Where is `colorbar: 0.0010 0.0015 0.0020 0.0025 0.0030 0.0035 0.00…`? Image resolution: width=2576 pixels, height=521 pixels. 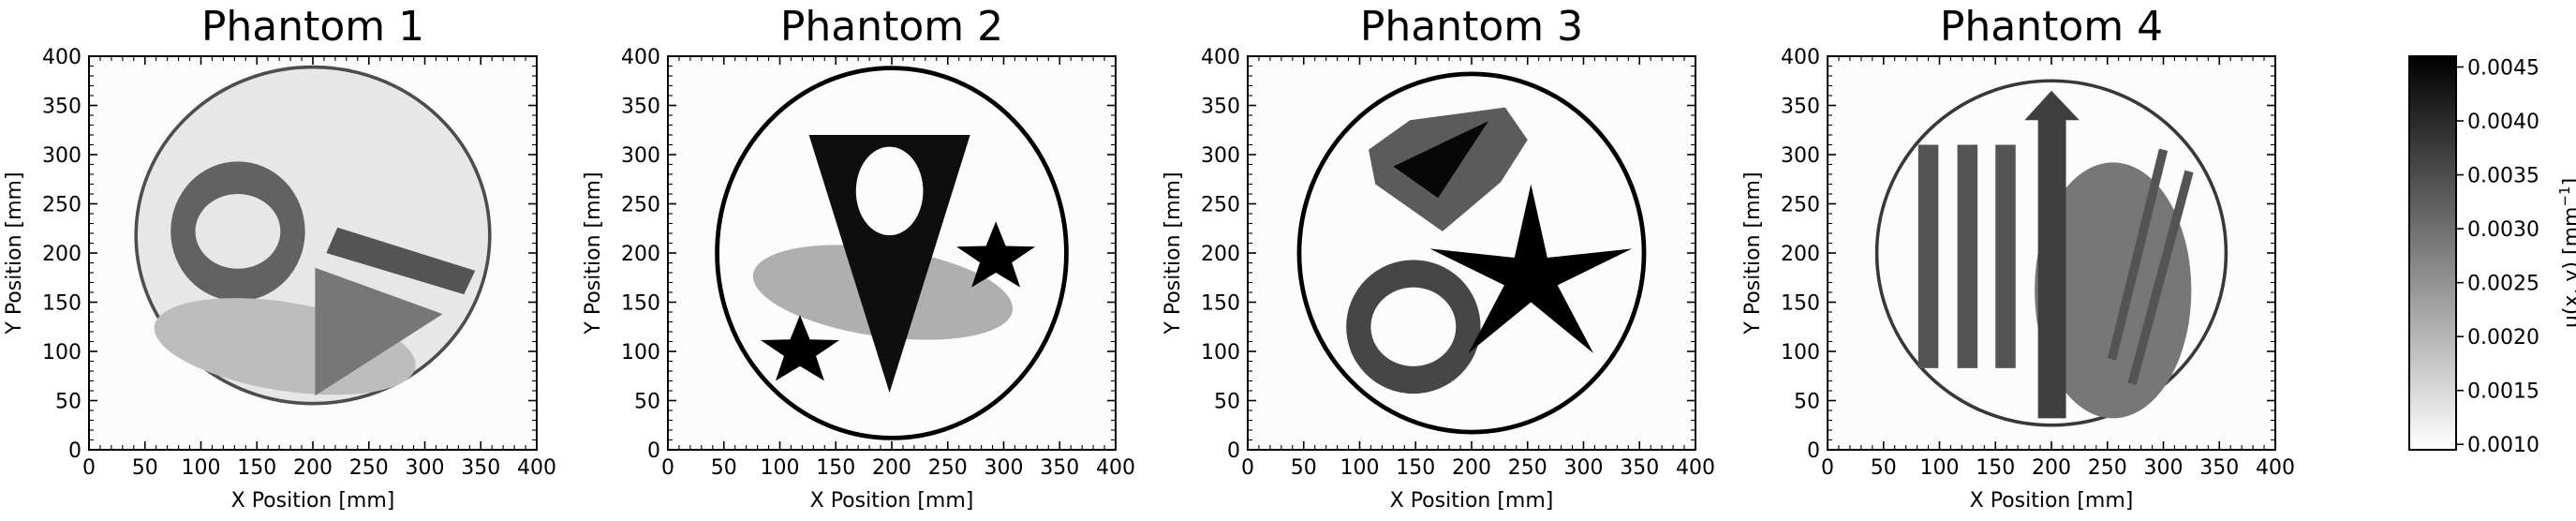 colorbar: 0.0010 0.0015 0.0020 0.0025 0.0030 0.0035 0.00… is located at coordinates (2492, 256).